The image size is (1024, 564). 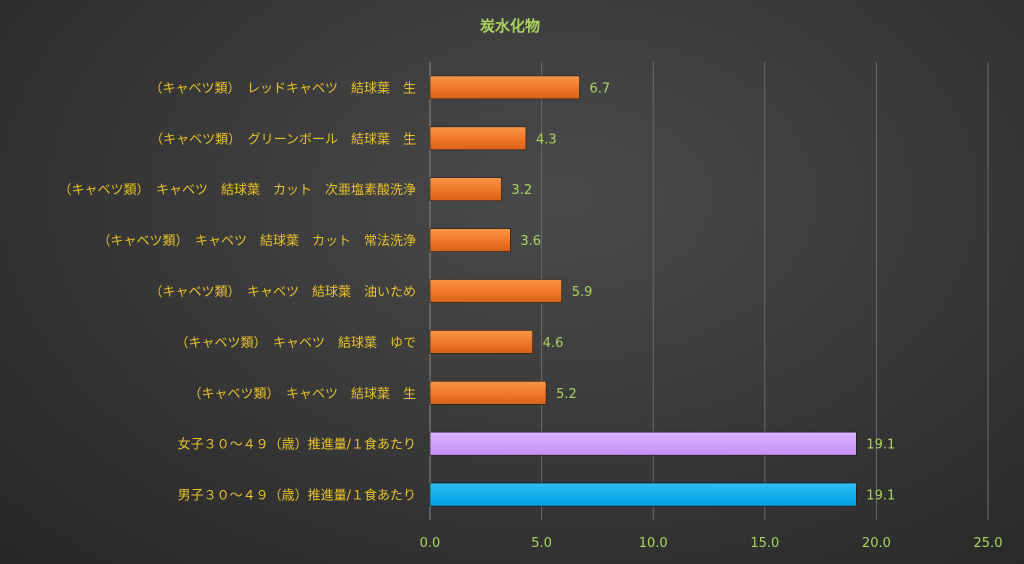 I want to click on x-tick-label: 15.0, so click(x=764, y=543).